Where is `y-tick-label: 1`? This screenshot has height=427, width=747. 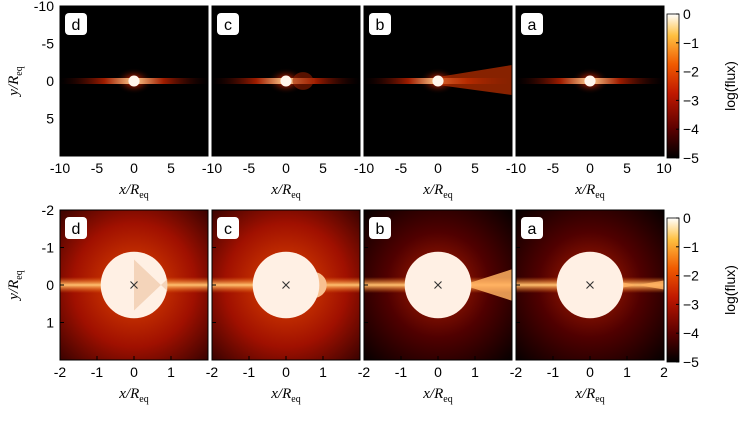 y-tick-label: 1 is located at coordinates (50, 323).